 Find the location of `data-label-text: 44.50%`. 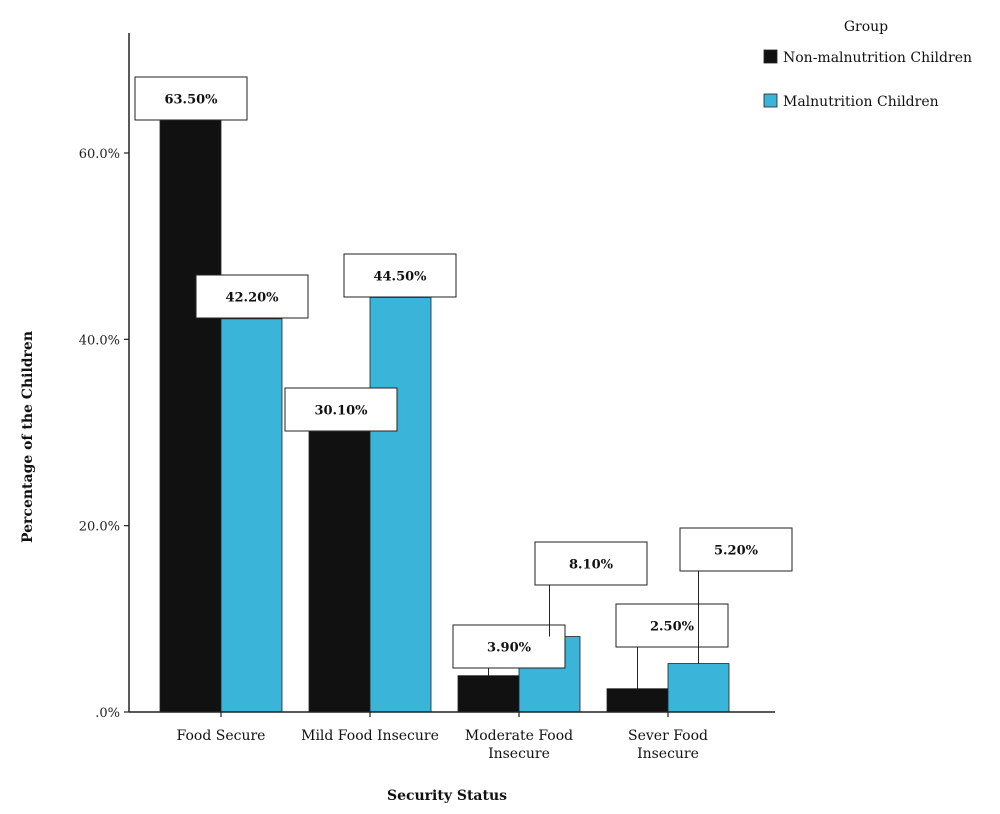

data-label-text: 44.50% is located at coordinates (400, 277).